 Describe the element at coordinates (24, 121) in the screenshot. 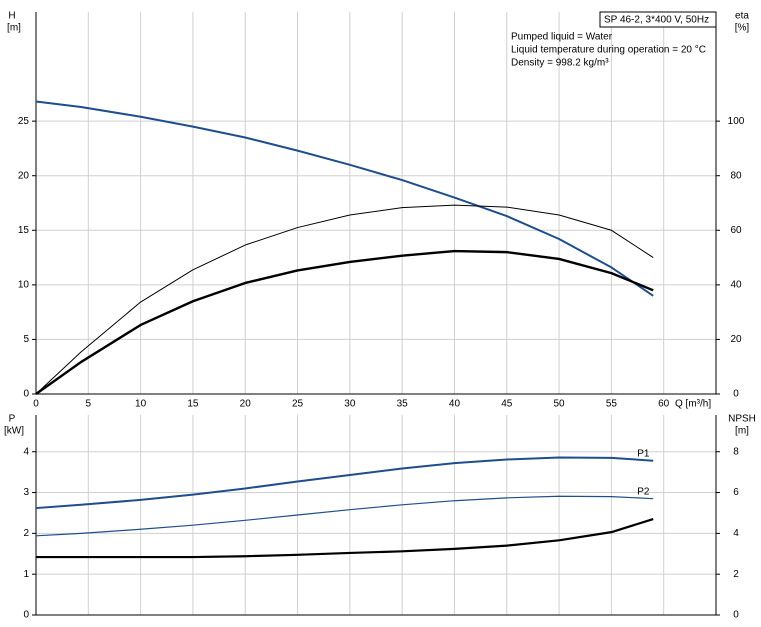

I see `y-tick-label: 25` at that location.